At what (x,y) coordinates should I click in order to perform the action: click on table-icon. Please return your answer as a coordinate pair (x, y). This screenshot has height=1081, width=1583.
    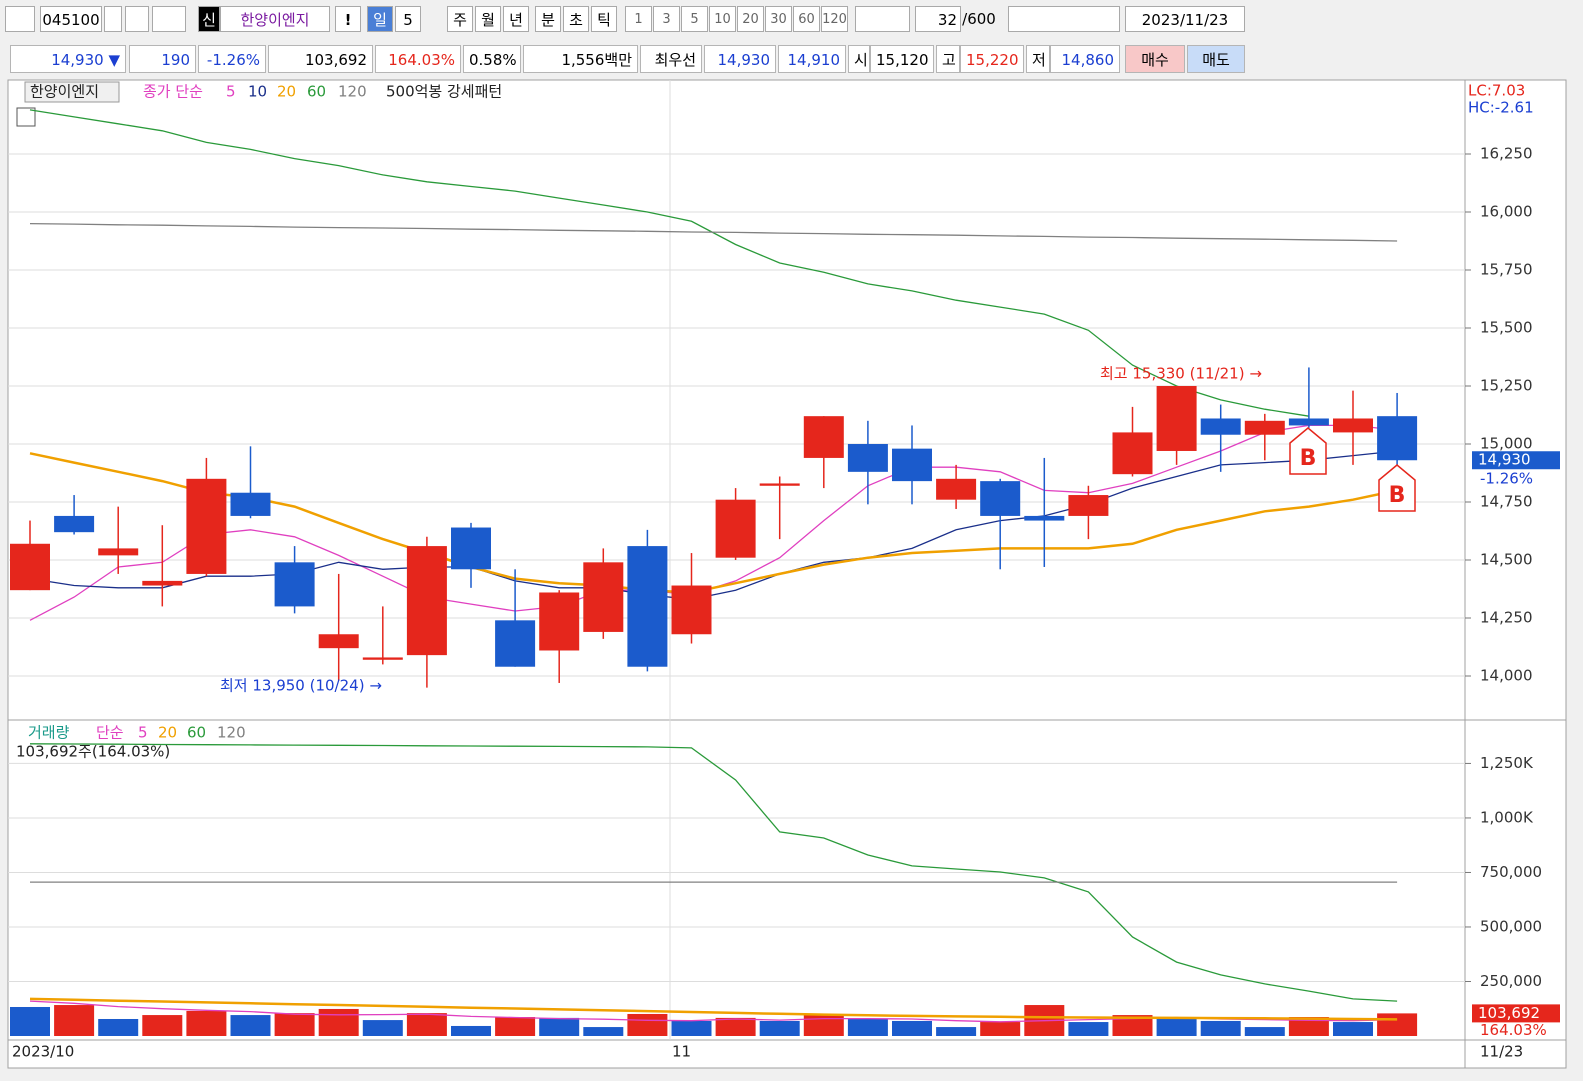
    Looking at the image, I should click on (26, 117).